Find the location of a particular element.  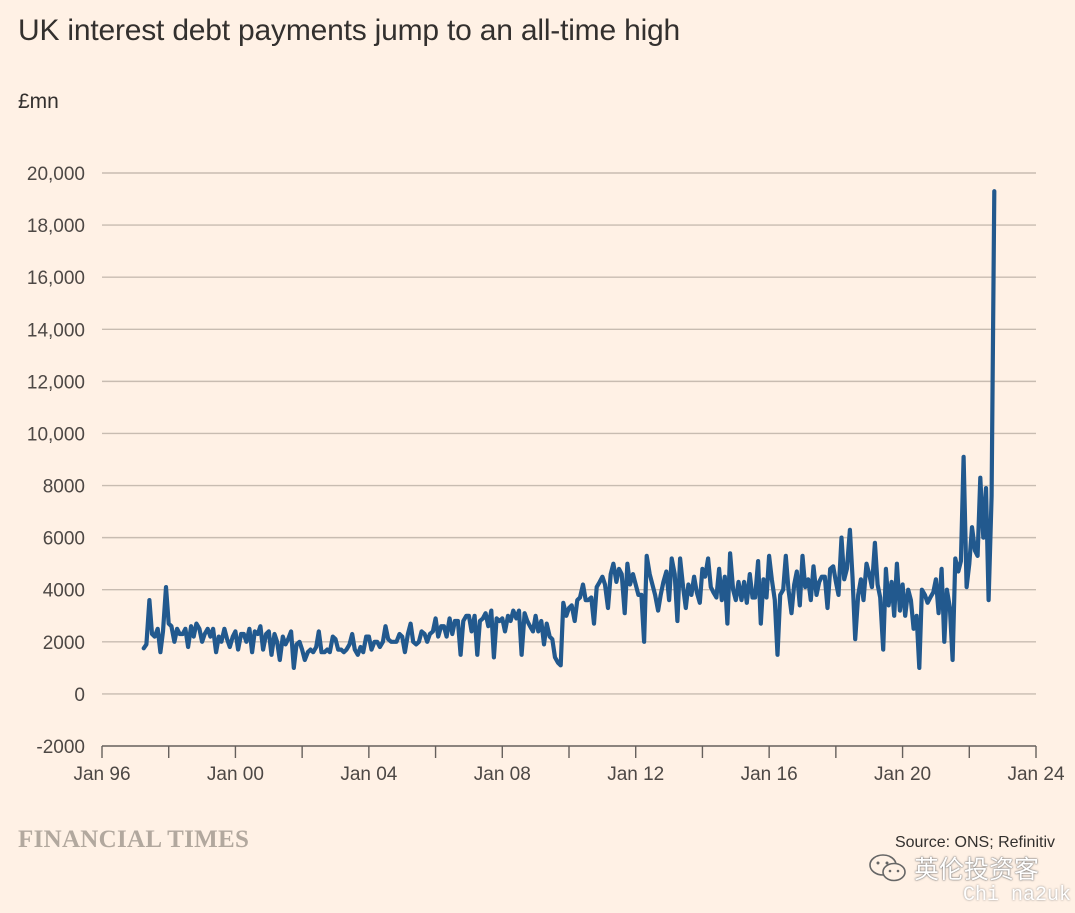

x-tick-label-0: Jan 96 is located at coordinates (101, 774).